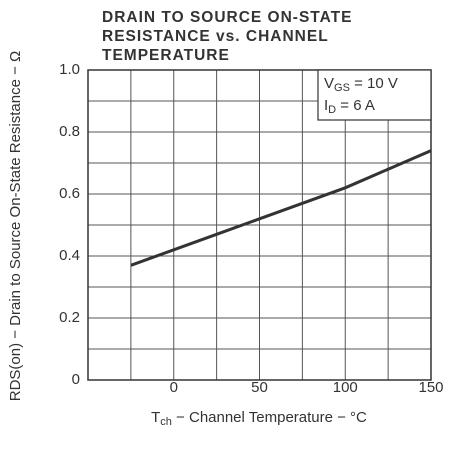 This screenshot has width=463, height=457. Describe the element at coordinates (215, 36) in the screenshot. I see `chart-title: RESISTANCE vs. CHANNEL` at that location.